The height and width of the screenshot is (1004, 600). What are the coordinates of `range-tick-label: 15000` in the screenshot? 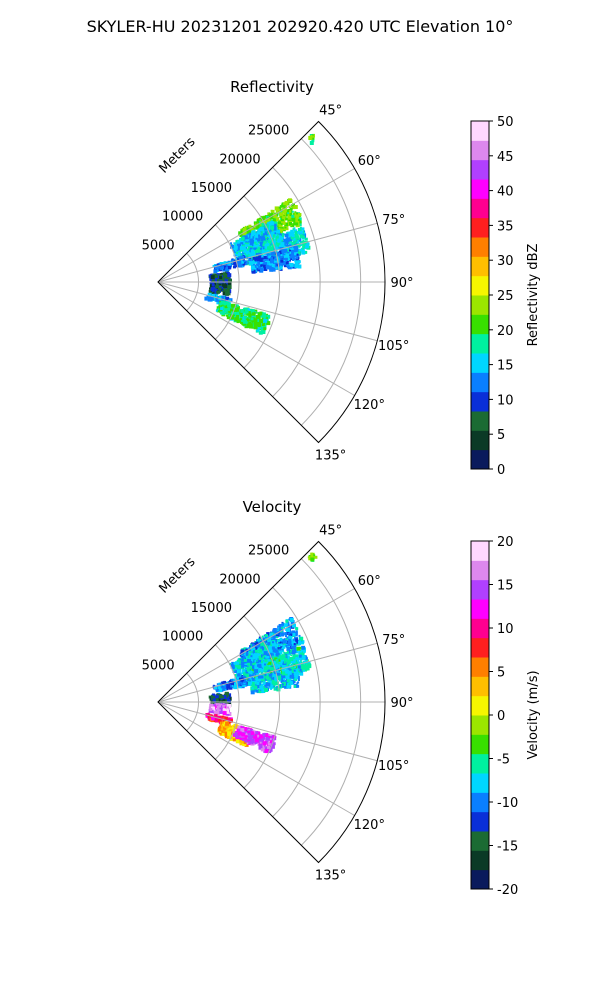 It's located at (211, 188).